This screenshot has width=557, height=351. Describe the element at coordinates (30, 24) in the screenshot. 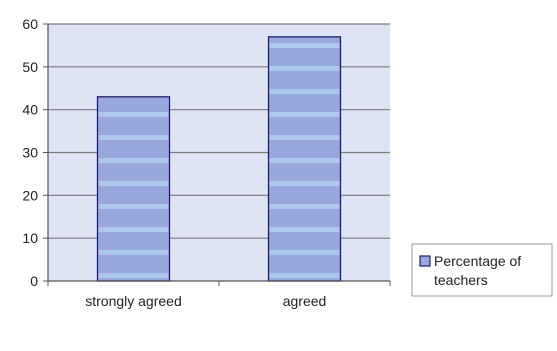

I see `y-tick-label: 60` at that location.